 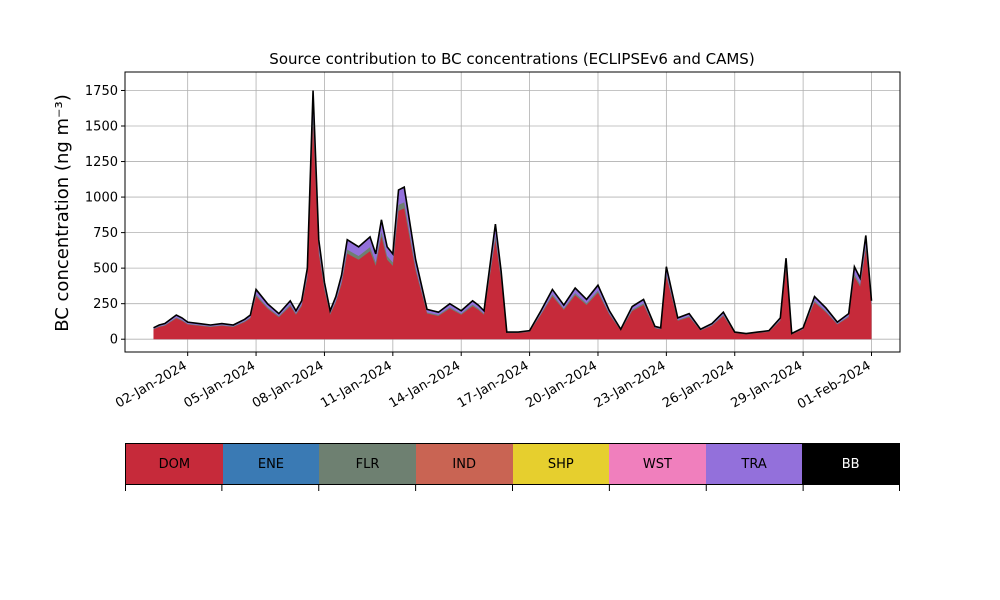 I want to click on x-tick-label: 01-Feb-2024, so click(x=834, y=385).